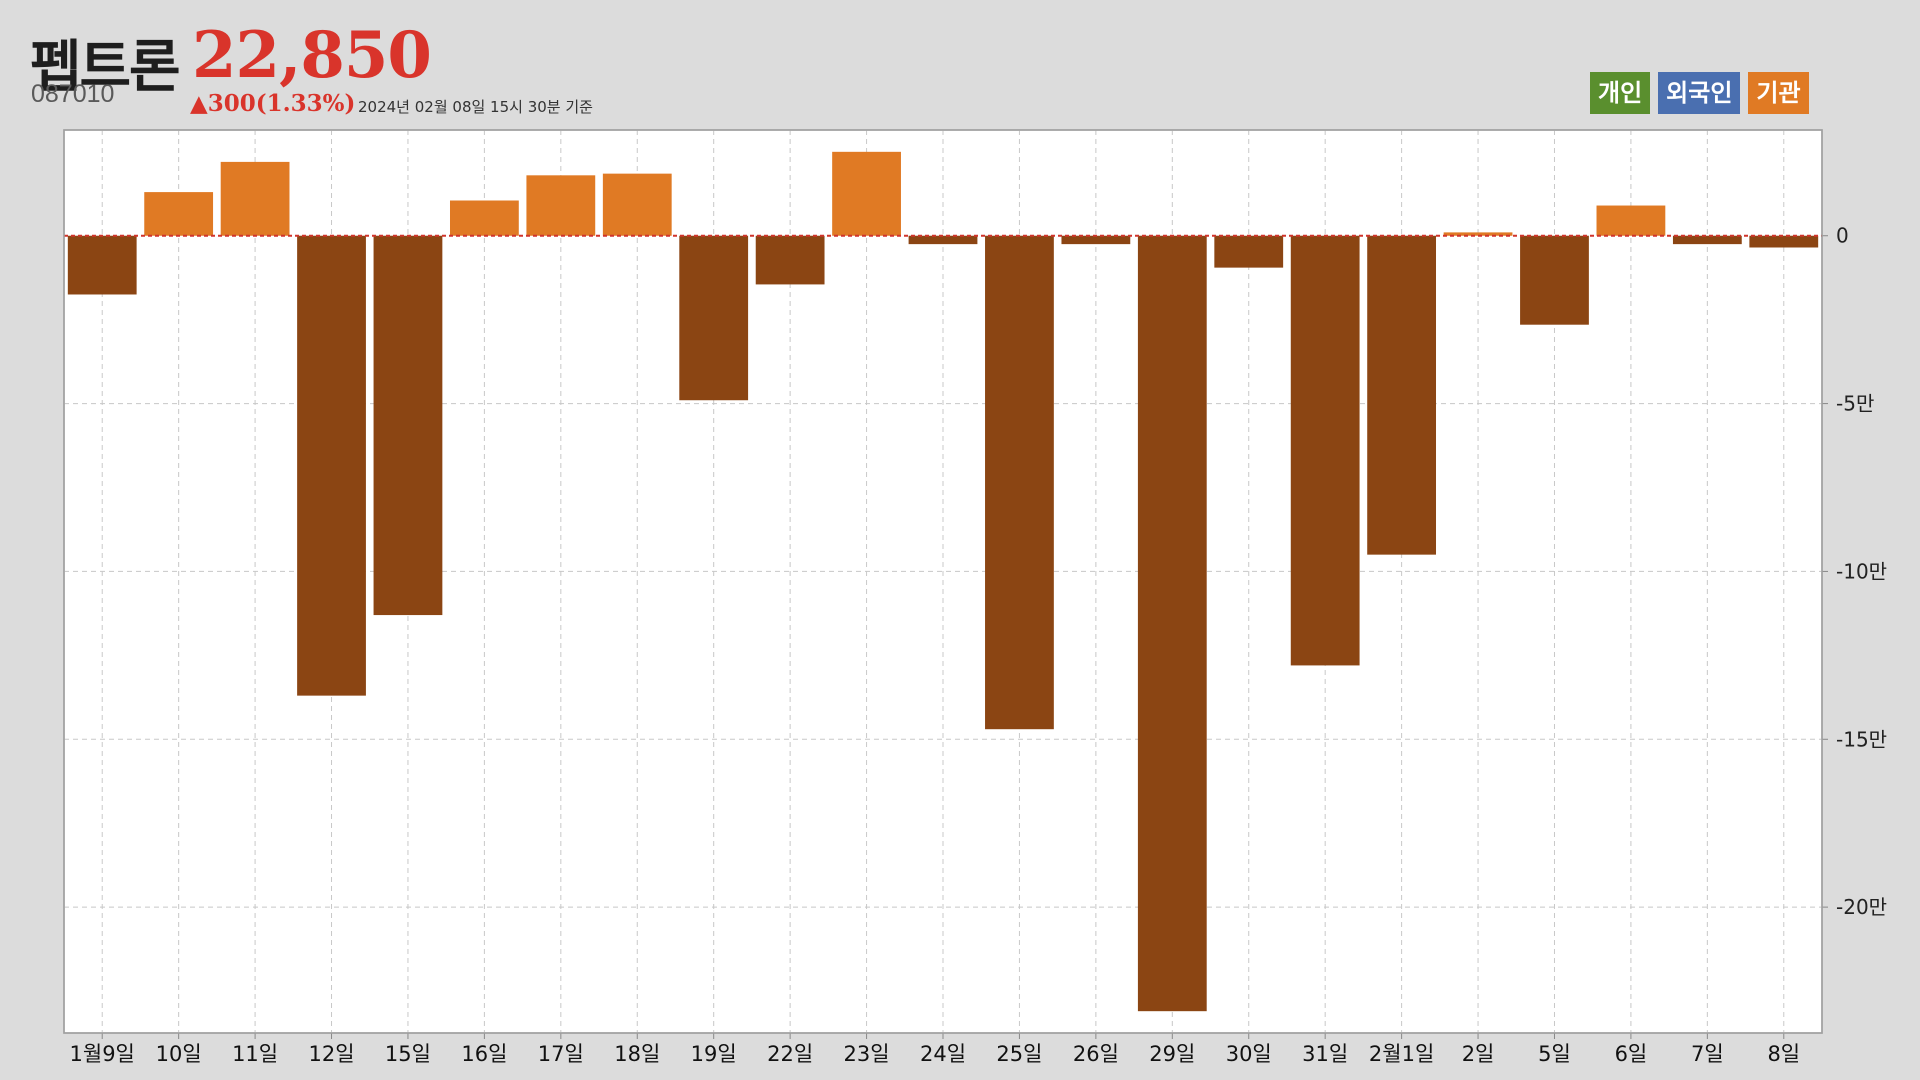 Image resolution: width=1920 pixels, height=1080 pixels. I want to click on x-tick-label: 1월9일, so click(102, 1054).